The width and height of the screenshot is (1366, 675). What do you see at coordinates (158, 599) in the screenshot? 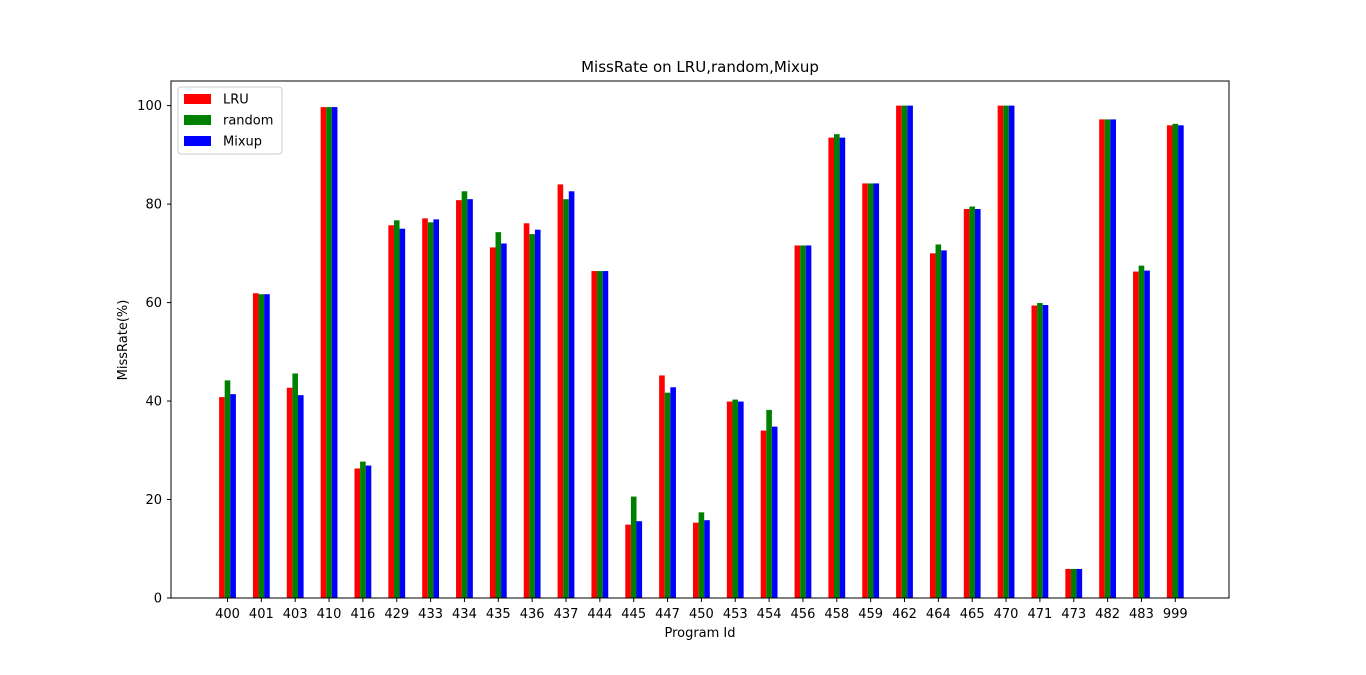
I see `y-tick-label: 0` at bounding box center [158, 599].